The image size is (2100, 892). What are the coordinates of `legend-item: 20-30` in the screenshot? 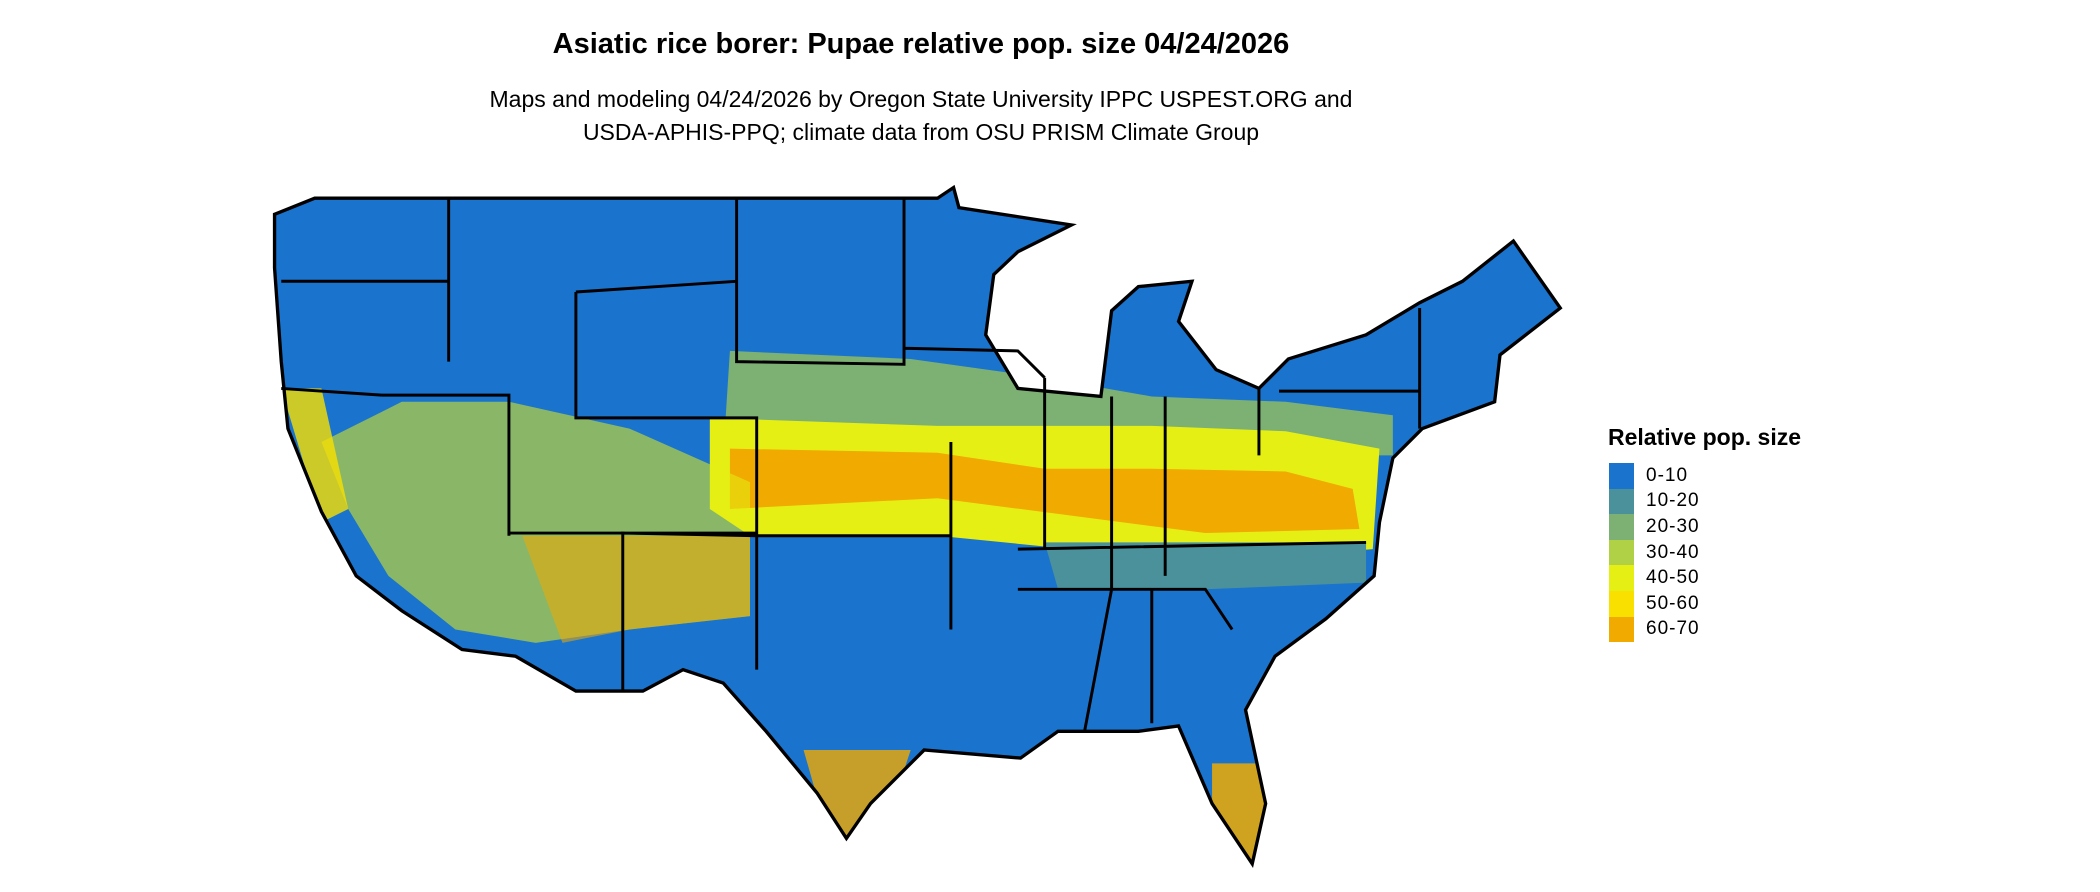 It's located at (1705, 527).